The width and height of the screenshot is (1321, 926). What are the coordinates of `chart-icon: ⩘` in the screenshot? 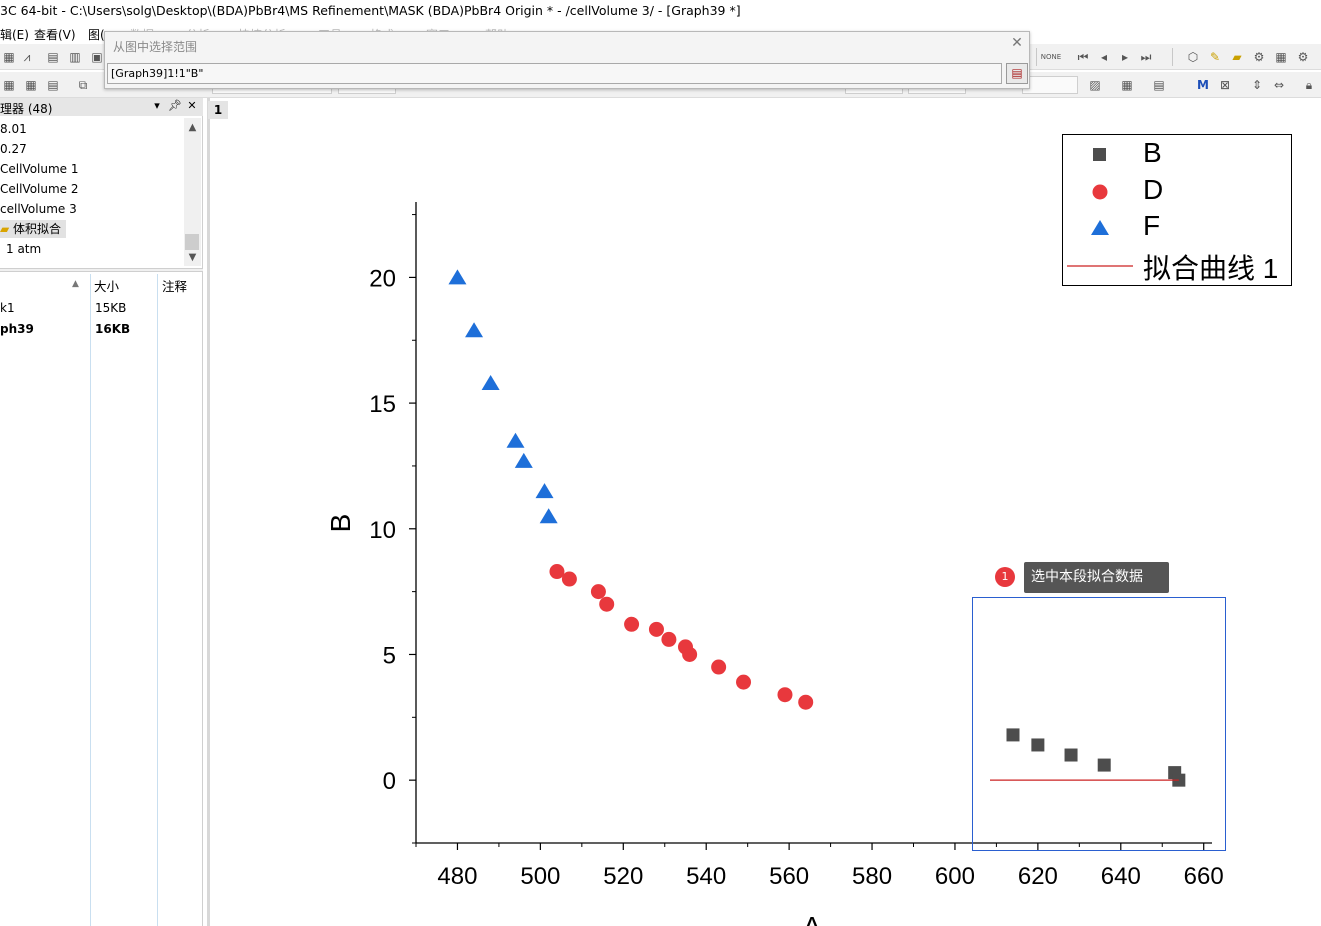 It's located at (27, 57).